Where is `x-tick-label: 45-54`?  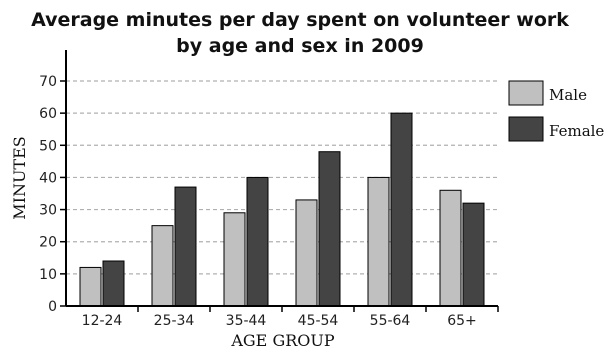
x-tick-label: 45-54 is located at coordinates (318, 321).